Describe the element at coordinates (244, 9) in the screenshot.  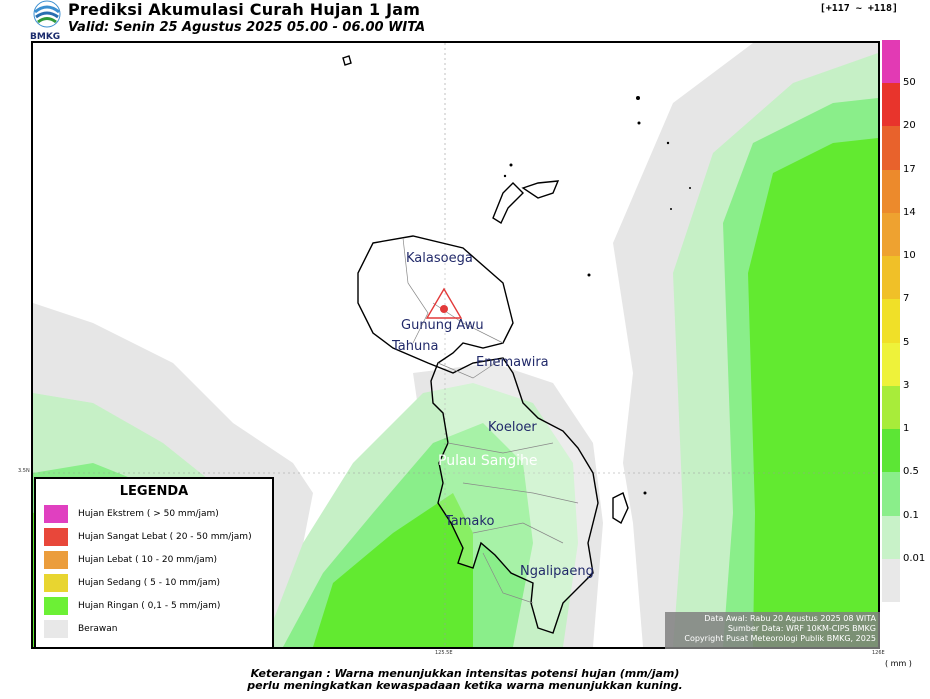
I see `page-title: Prediksi Akumulasi Curah Hujan 1 Jam` at that location.